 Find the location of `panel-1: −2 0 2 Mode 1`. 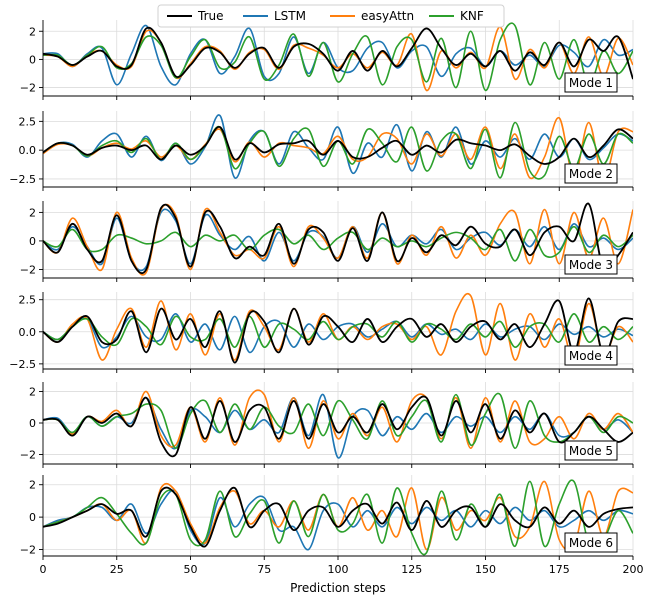

panel-1: −2 0 2 Mode 1 is located at coordinates (327, 60).